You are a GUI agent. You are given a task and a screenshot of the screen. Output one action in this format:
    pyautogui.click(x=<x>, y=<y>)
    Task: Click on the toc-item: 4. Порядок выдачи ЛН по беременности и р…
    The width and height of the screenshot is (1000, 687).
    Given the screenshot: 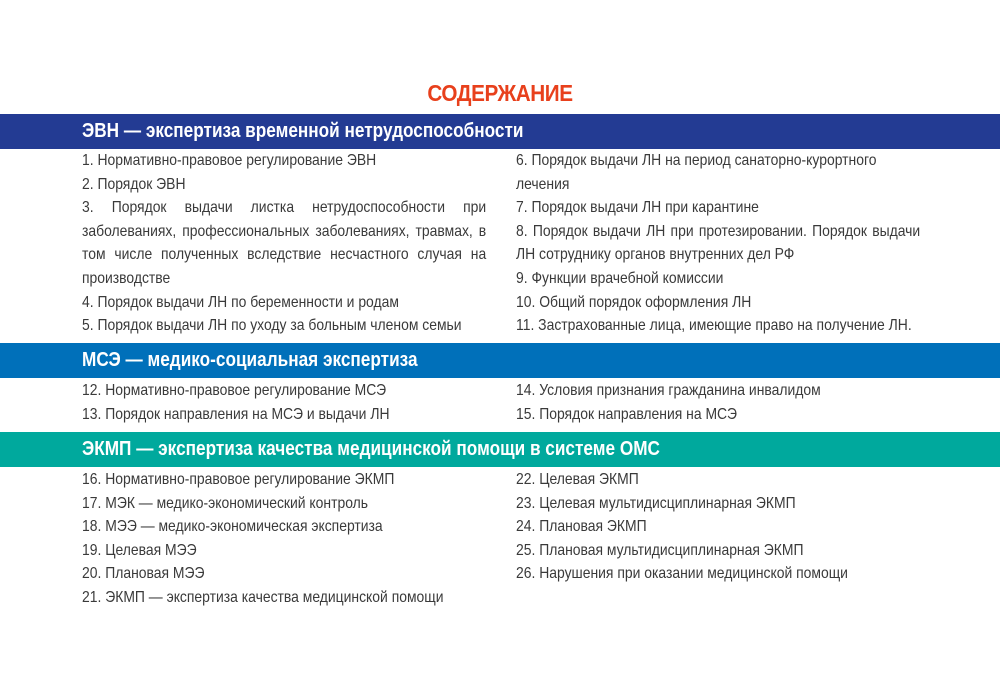 What is the action you would take?
    pyautogui.click(x=284, y=303)
    